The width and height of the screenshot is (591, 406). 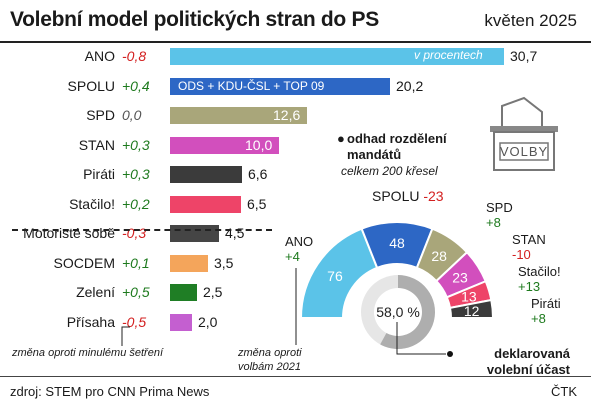 I want to click on seat-title-text: odhad rozdělení mandátů, so click(x=397, y=146).